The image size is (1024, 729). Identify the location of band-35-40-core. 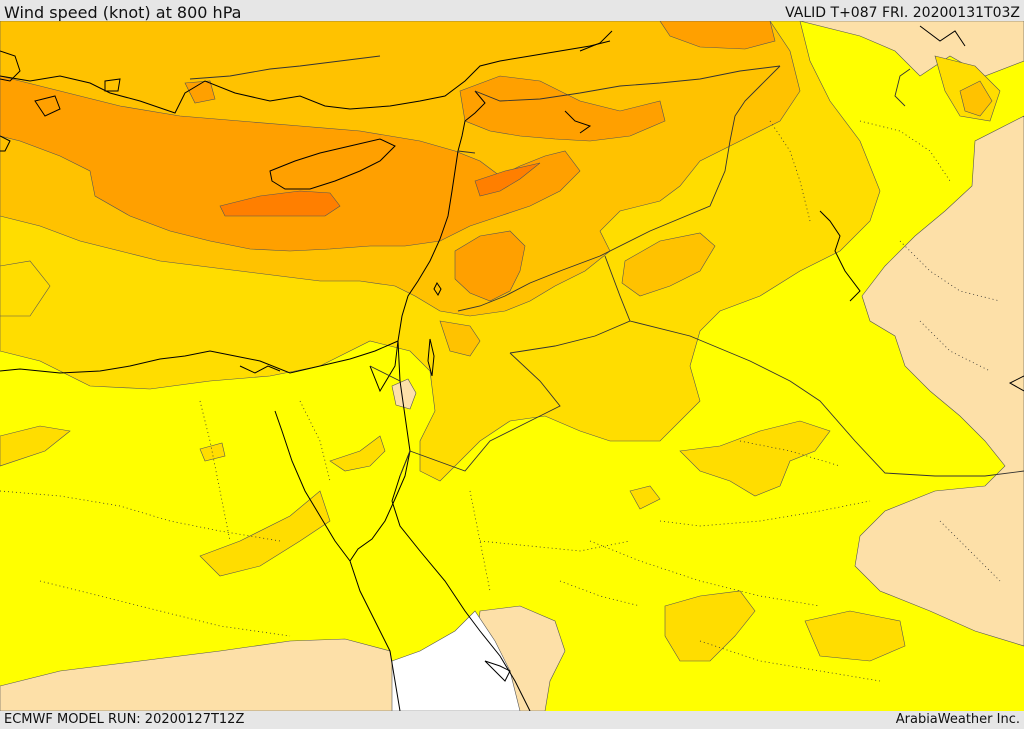
(280, 203).